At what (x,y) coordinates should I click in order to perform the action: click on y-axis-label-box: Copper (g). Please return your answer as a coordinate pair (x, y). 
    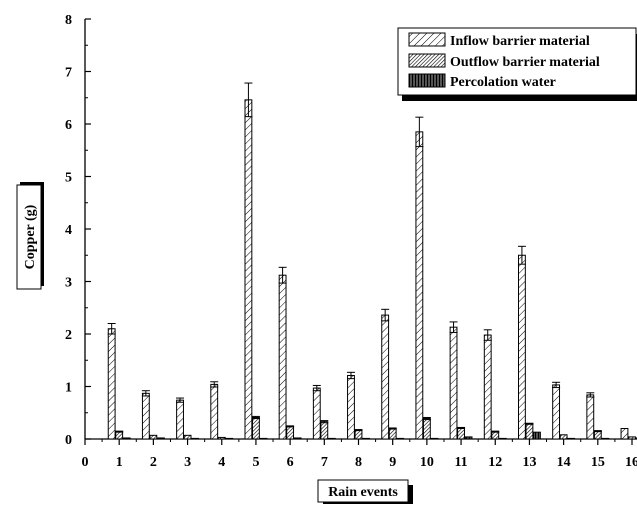
    Looking at the image, I should click on (30, 236).